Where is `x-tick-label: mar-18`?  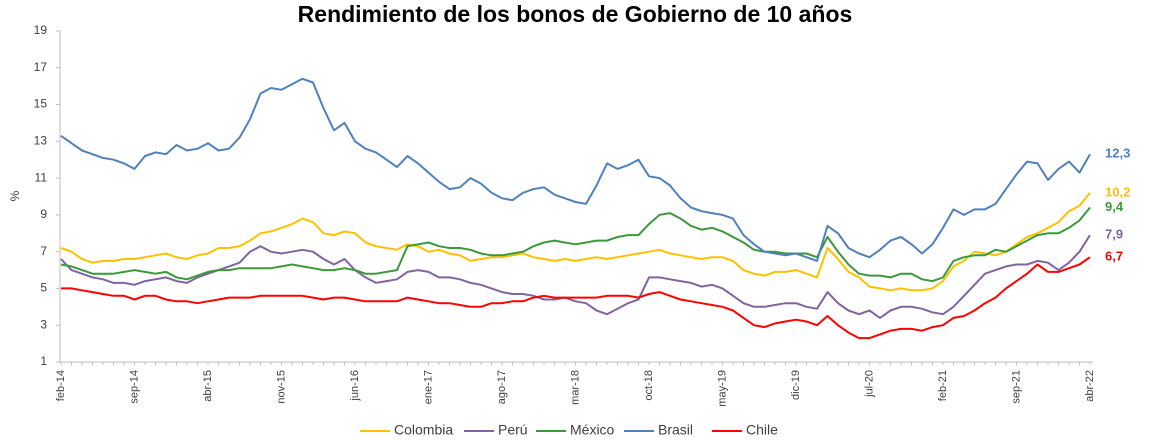 x-tick-label: mar-18 is located at coordinates (575, 387).